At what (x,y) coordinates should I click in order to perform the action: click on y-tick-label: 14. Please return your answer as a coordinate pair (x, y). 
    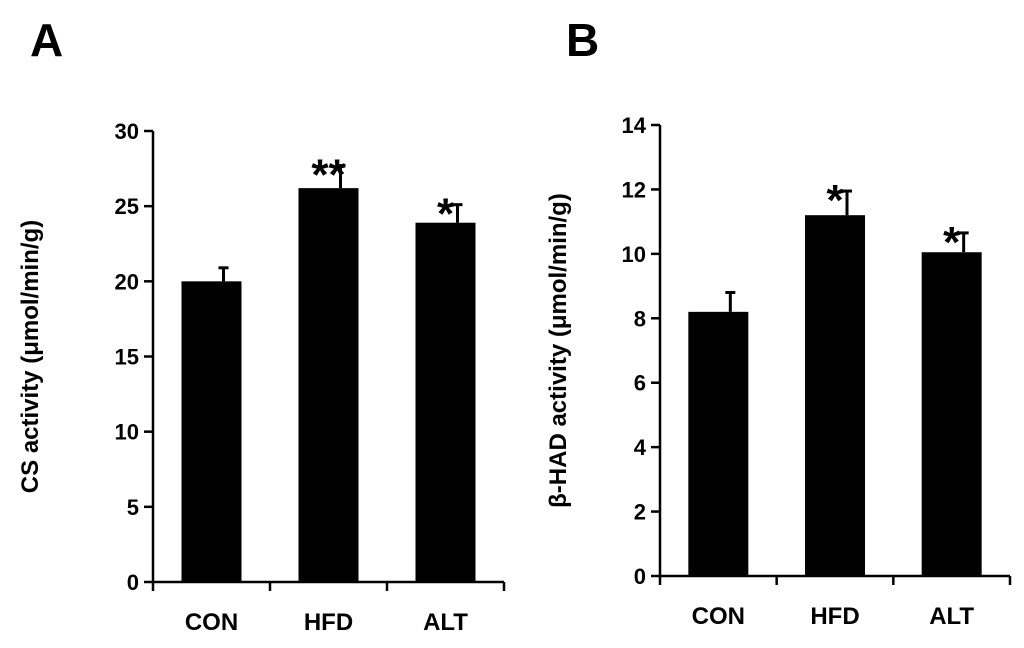
    Looking at the image, I should click on (634, 125).